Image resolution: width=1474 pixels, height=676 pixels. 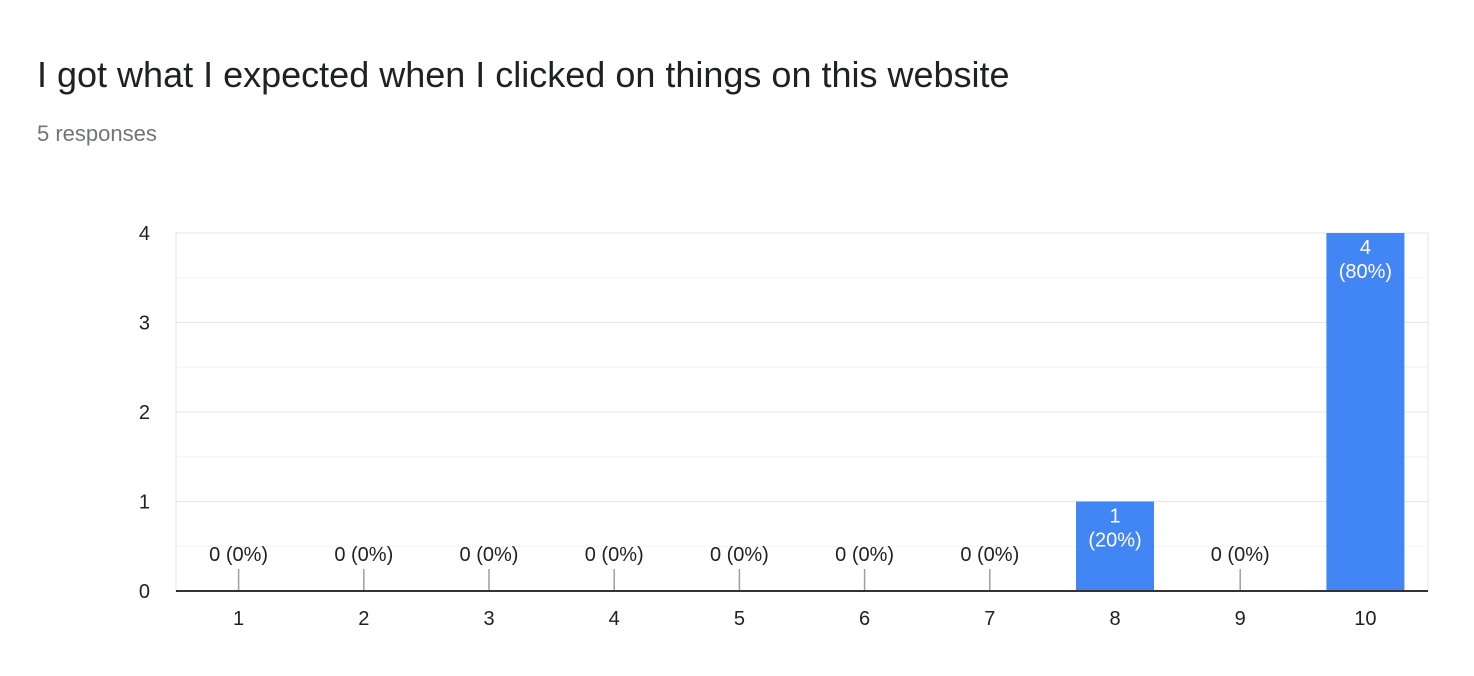 What do you see at coordinates (144, 592) in the screenshot?
I see `y-tick-label: 0` at bounding box center [144, 592].